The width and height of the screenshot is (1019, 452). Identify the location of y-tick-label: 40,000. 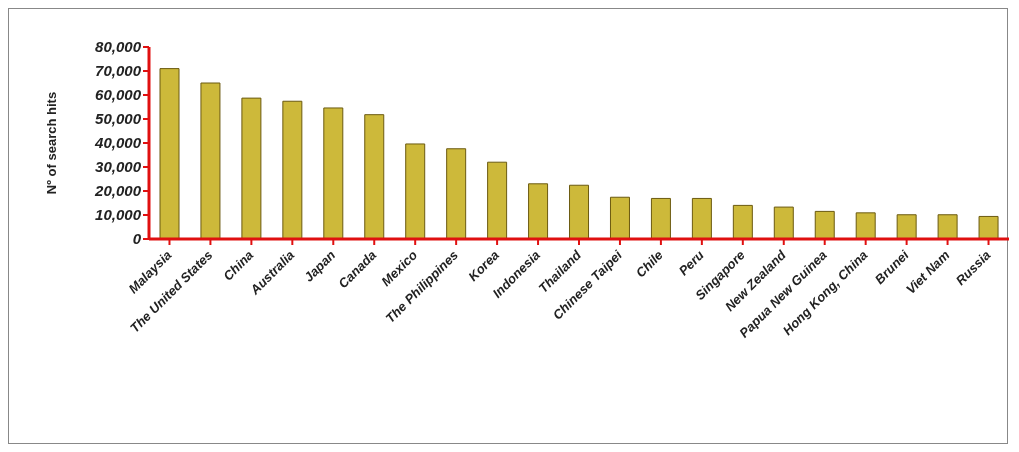
(118, 143).